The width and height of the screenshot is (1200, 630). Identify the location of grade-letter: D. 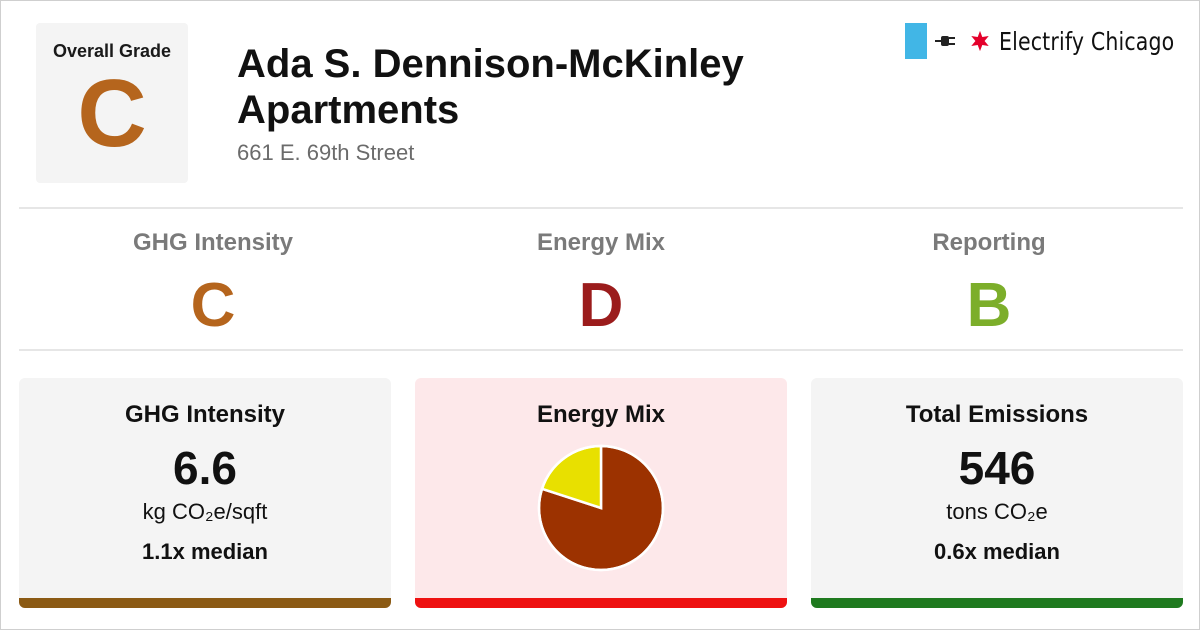
(601, 305).